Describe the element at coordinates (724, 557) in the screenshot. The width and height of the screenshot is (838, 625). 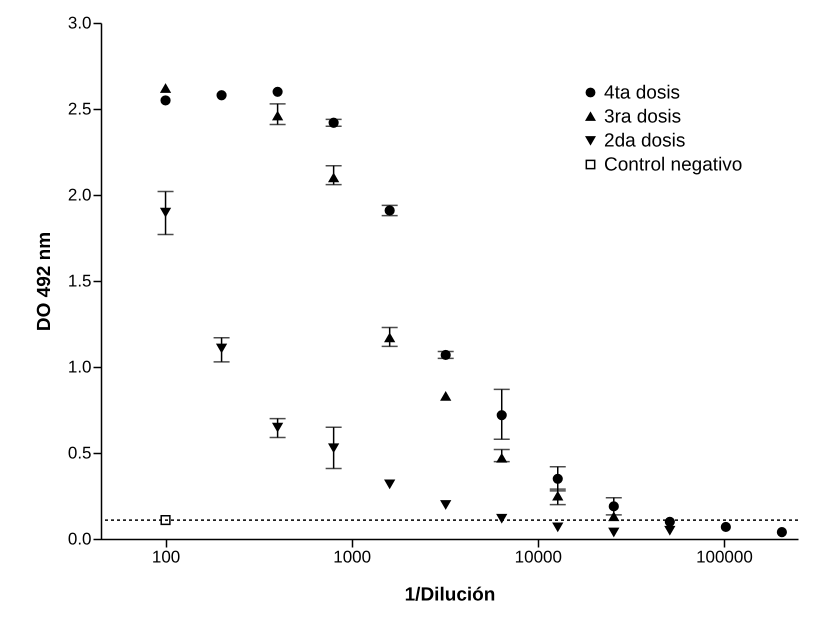
I see `x-tick-label: 100000` at that location.